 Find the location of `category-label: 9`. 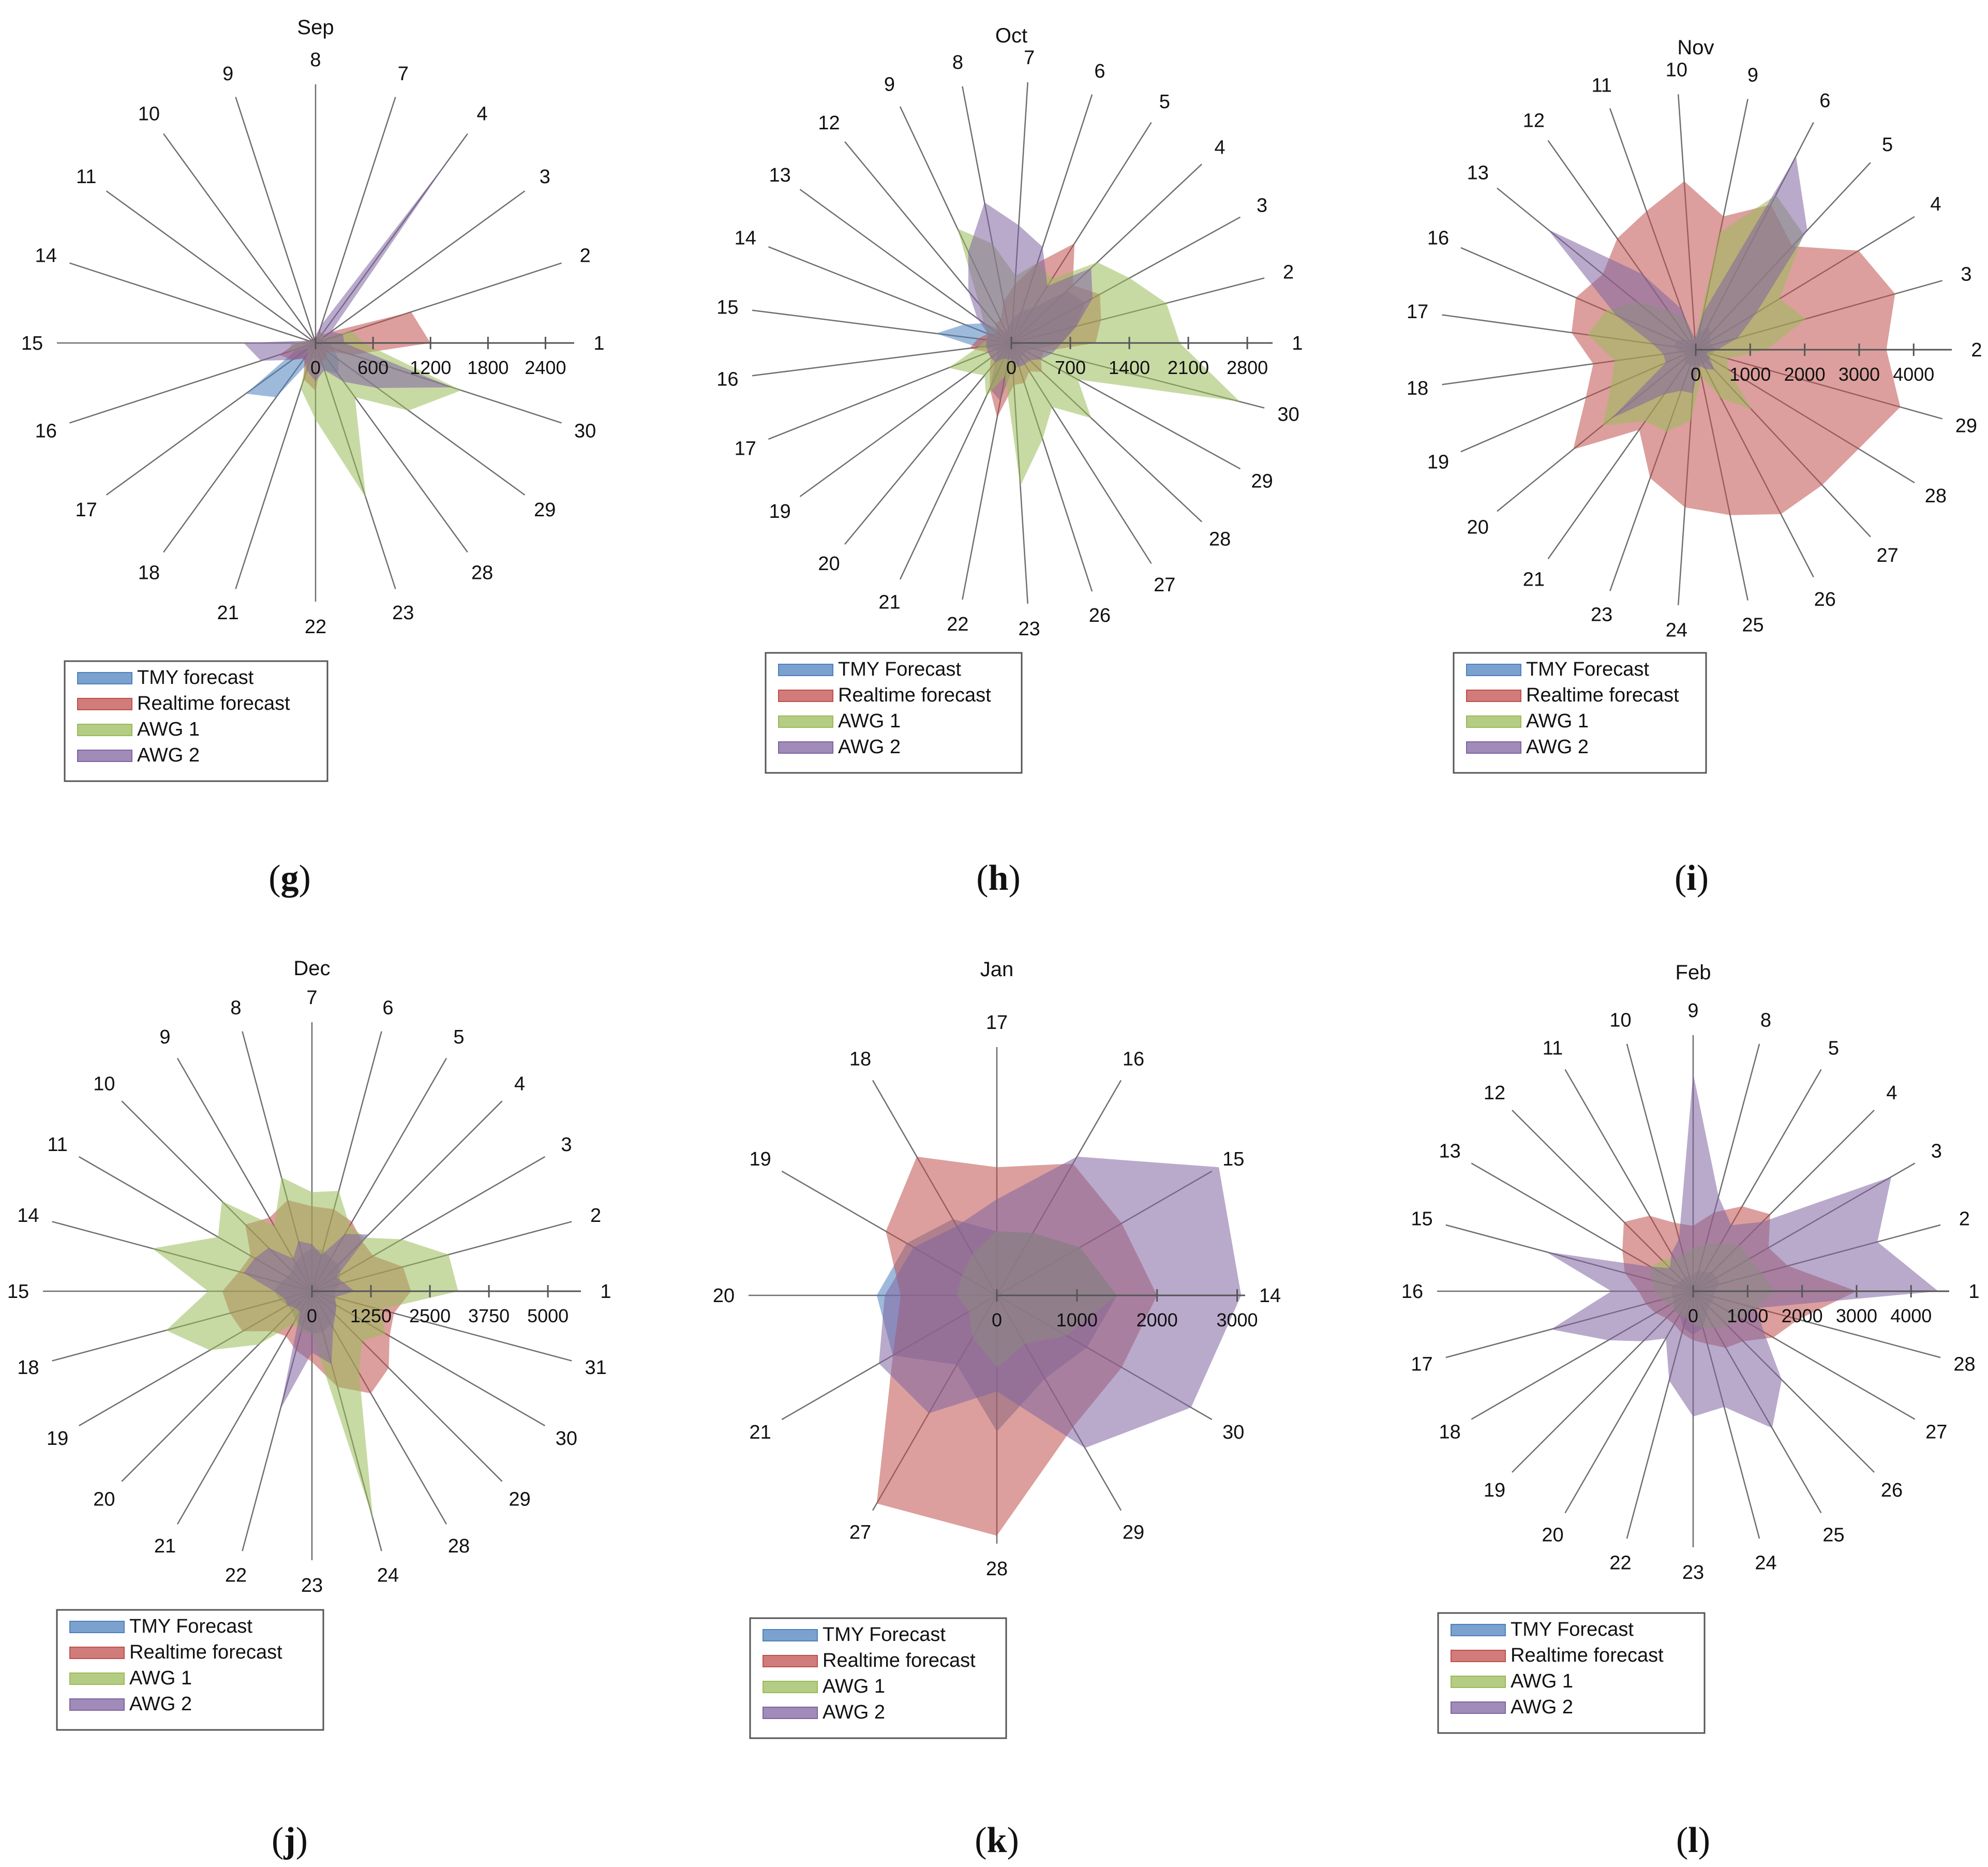

category-label: 9 is located at coordinates (1752, 75).